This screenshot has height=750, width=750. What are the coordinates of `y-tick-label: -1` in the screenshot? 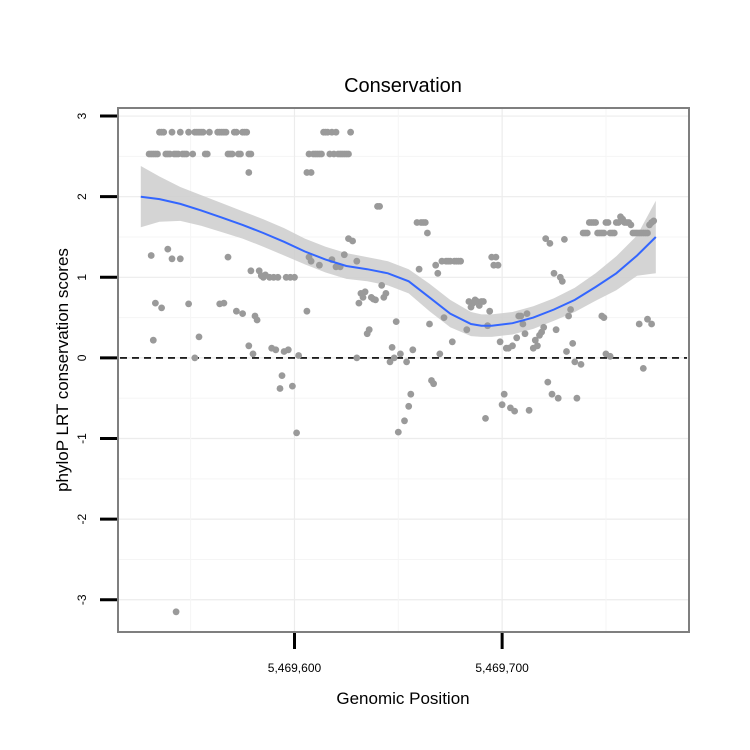 It's located at (82, 438).